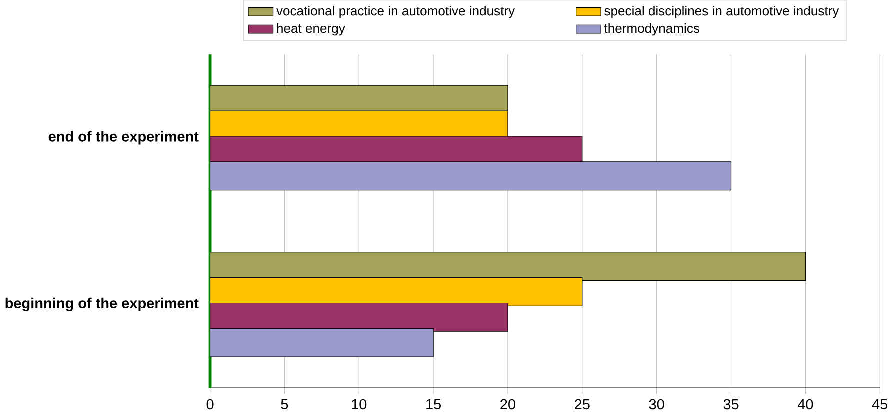 Image resolution: width=893 pixels, height=414 pixels. What do you see at coordinates (311, 29) in the screenshot?
I see `legend-label: heat energy` at bounding box center [311, 29].